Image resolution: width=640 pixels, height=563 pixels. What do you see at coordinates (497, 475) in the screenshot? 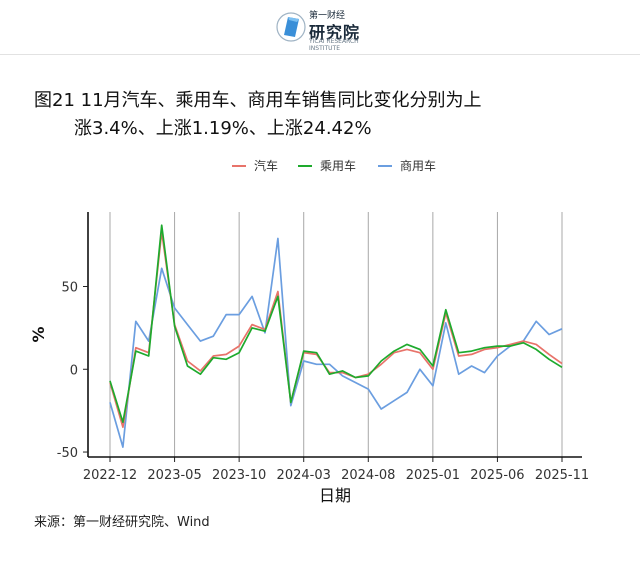
I see `x-tick-label: 2025-06` at bounding box center [497, 475].